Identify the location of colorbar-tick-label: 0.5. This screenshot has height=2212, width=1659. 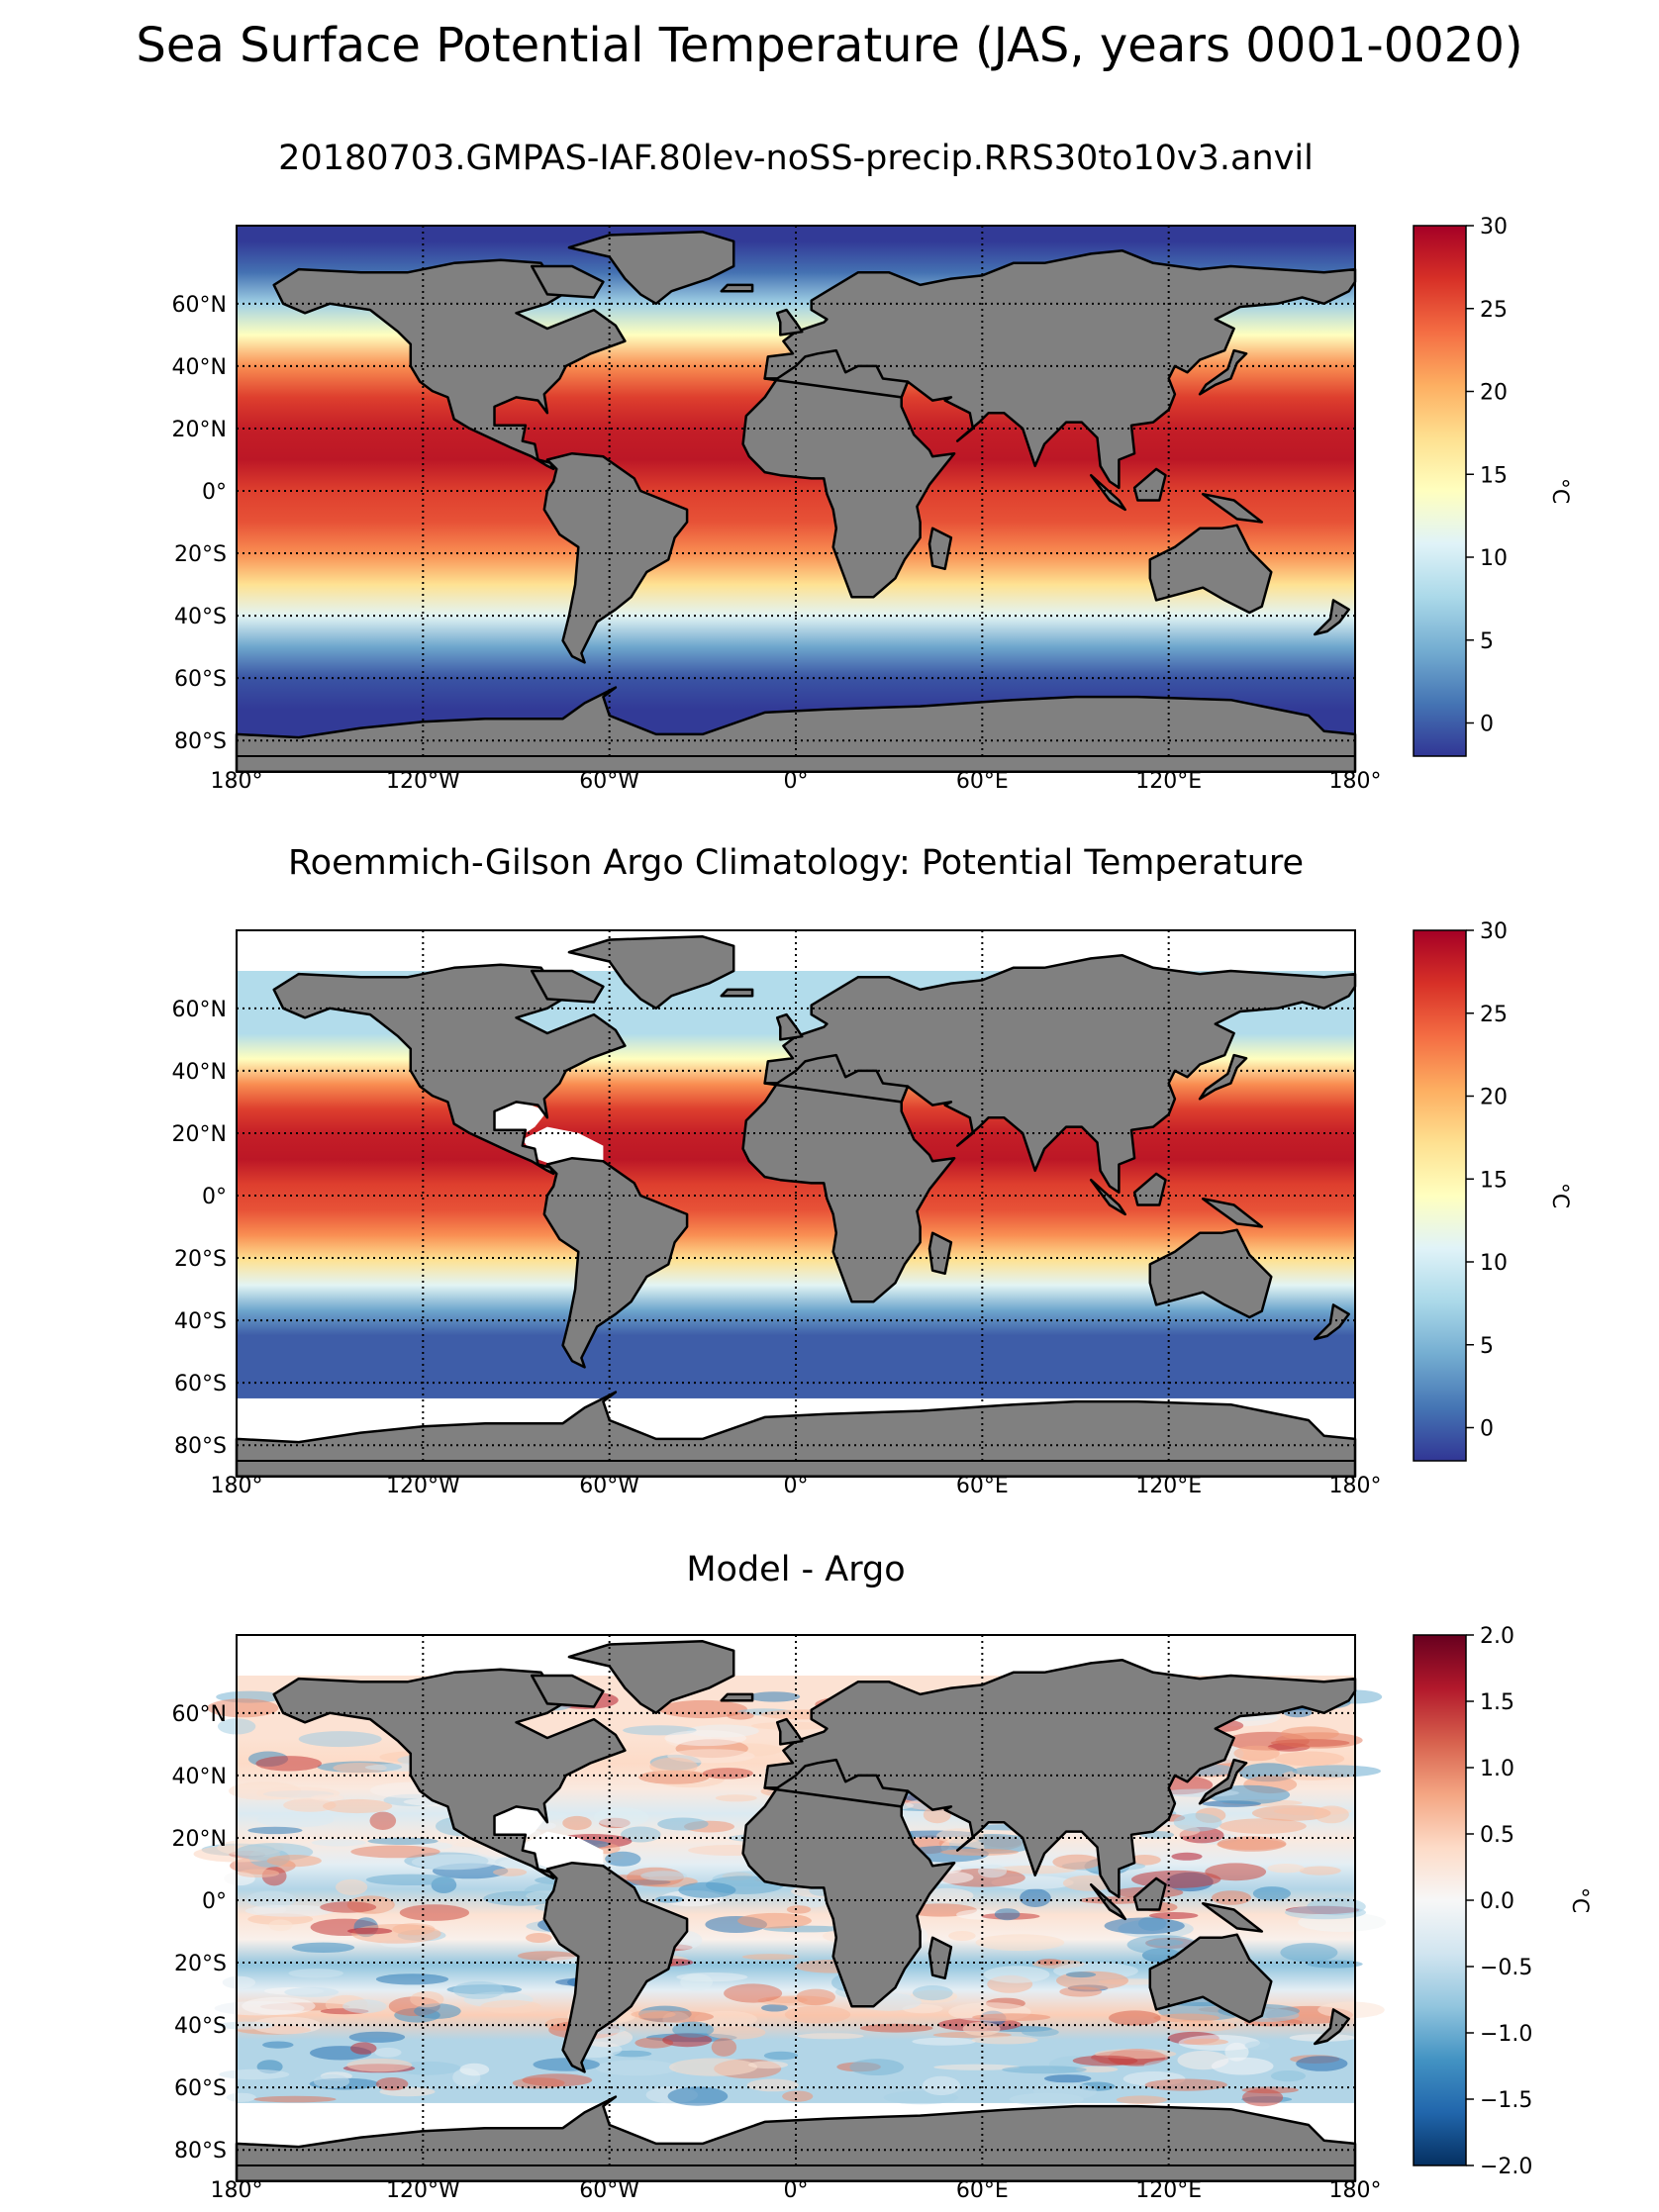
(1497, 1835).